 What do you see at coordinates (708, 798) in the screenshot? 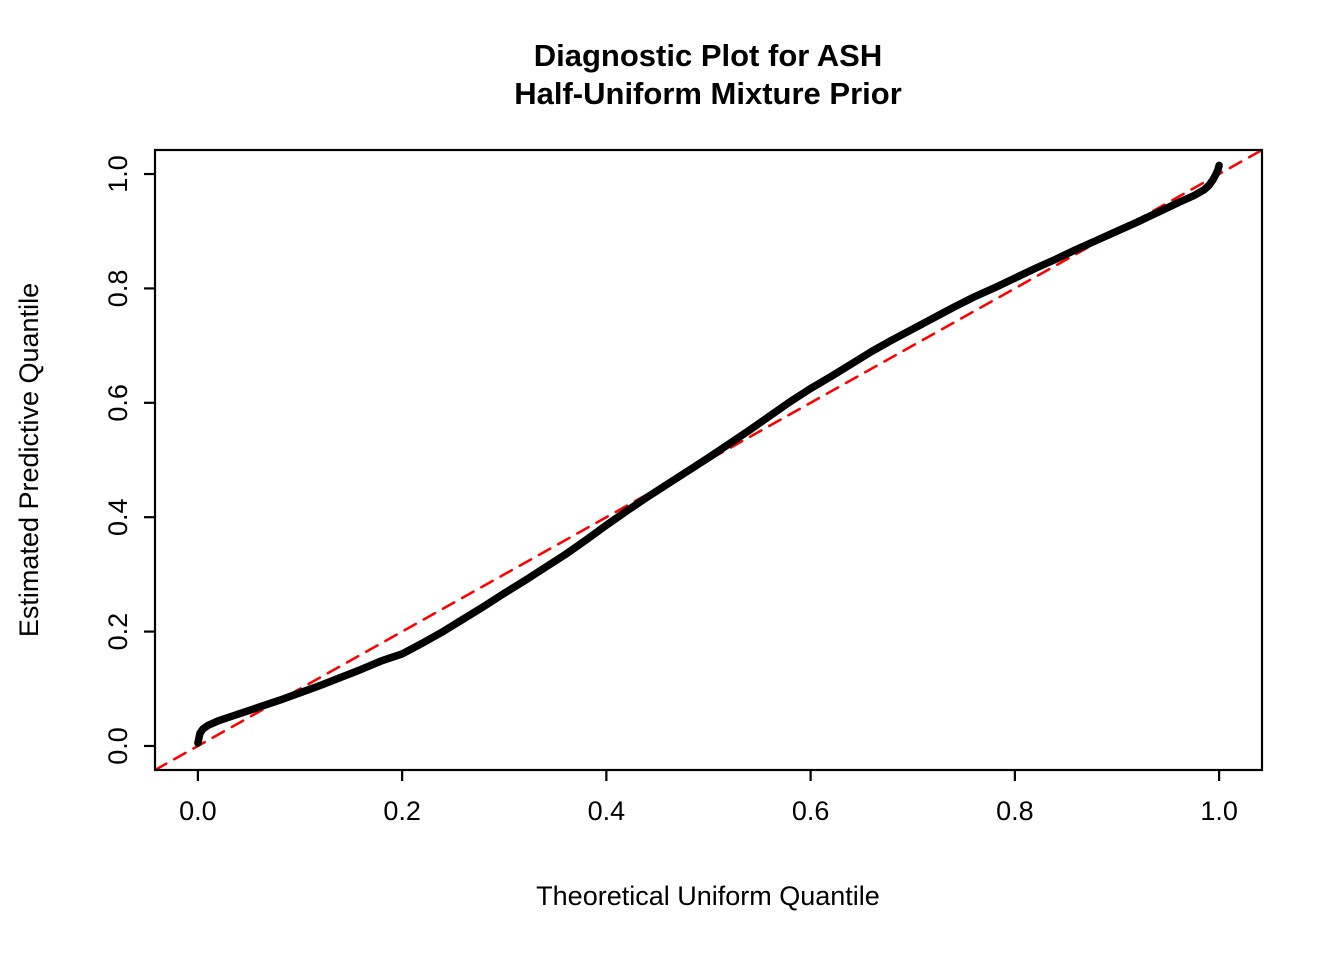
I see `x-axis-ticks: 0.0 0.2 0.4 0.6 0.8 1.0` at bounding box center [708, 798].